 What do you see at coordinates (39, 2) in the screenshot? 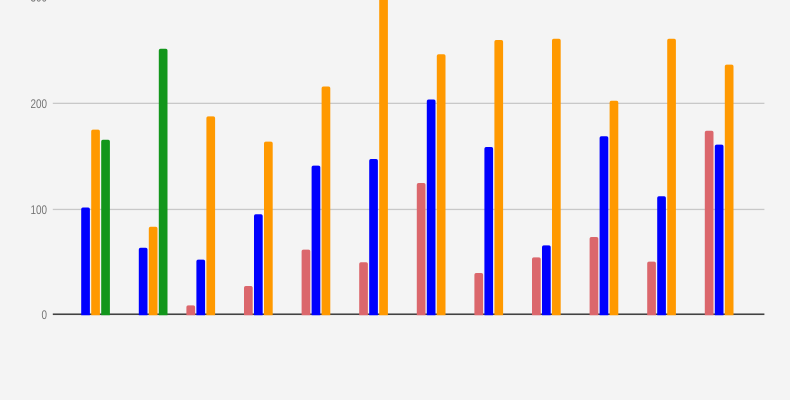
I see `svg-text: 300` at bounding box center [39, 2].